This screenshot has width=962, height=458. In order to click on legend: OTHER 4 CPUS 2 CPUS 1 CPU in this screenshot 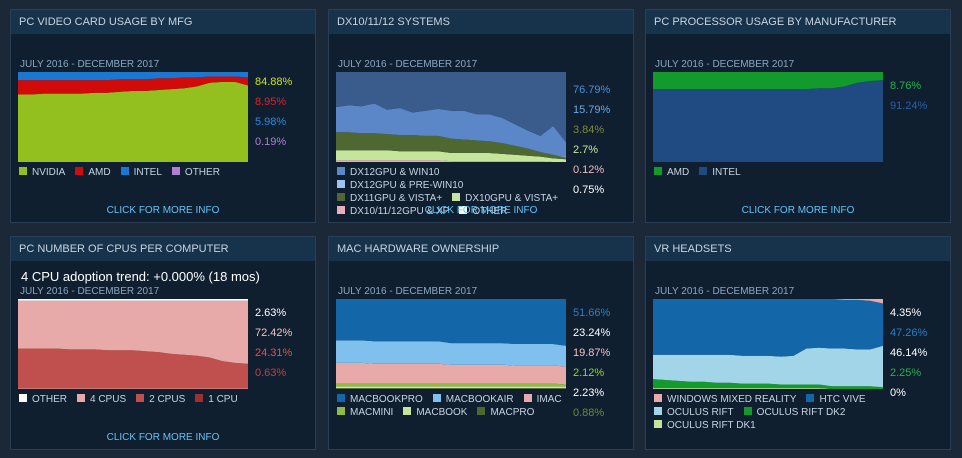, I will do `click(164, 400)`.